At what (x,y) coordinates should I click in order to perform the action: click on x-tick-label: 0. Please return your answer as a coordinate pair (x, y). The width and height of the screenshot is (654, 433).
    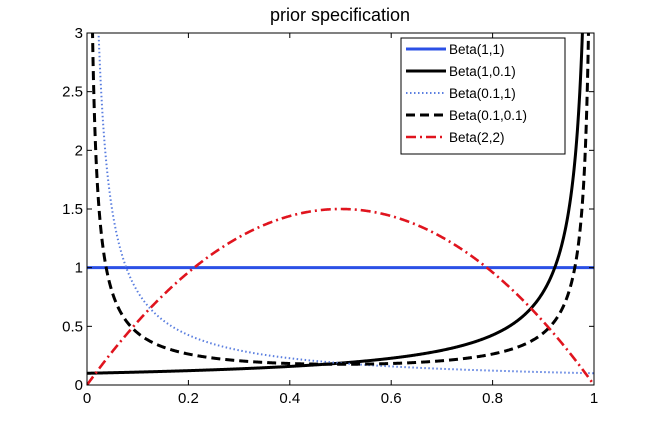
    Looking at the image, I should click on (87, 398).